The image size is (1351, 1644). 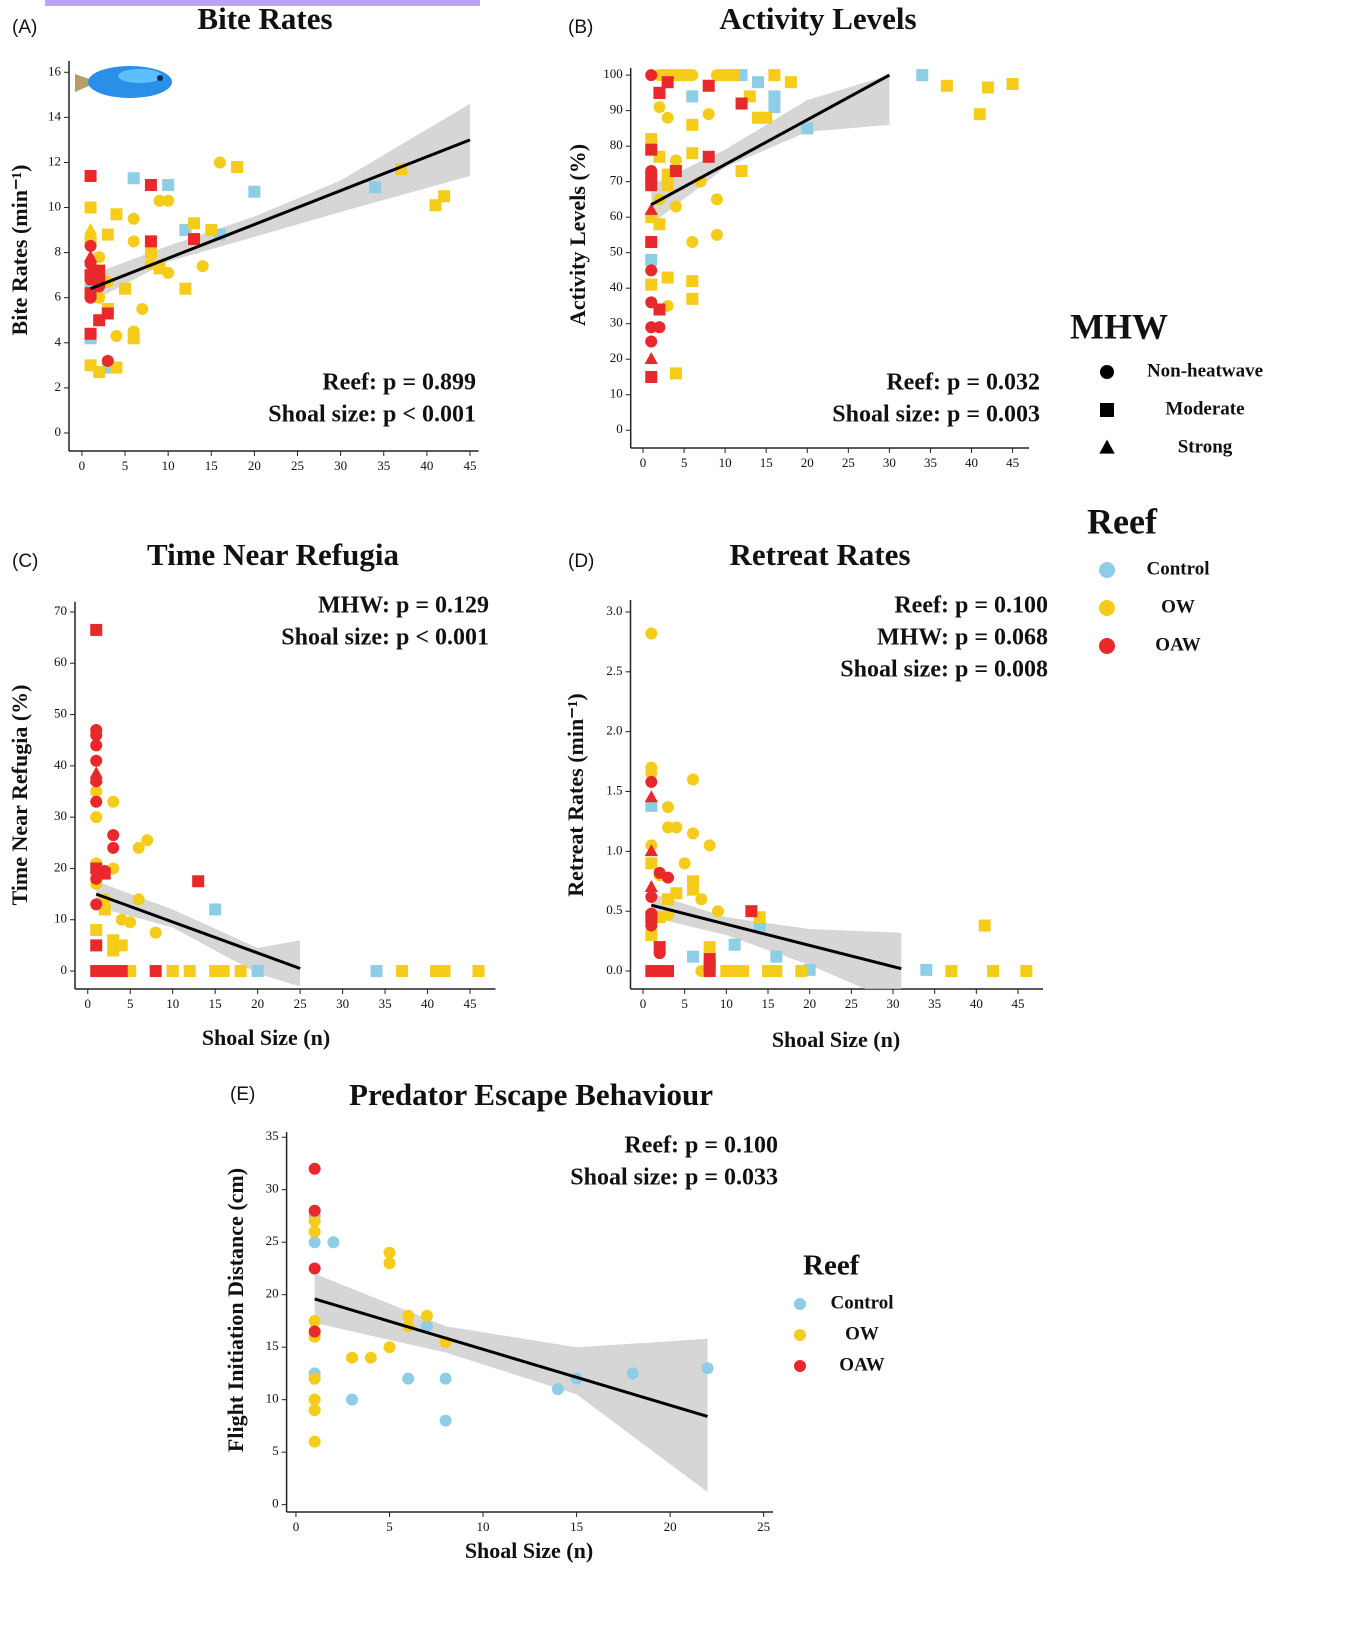 I want to click on x-tick-label: 40, so click(x=426, y=465).